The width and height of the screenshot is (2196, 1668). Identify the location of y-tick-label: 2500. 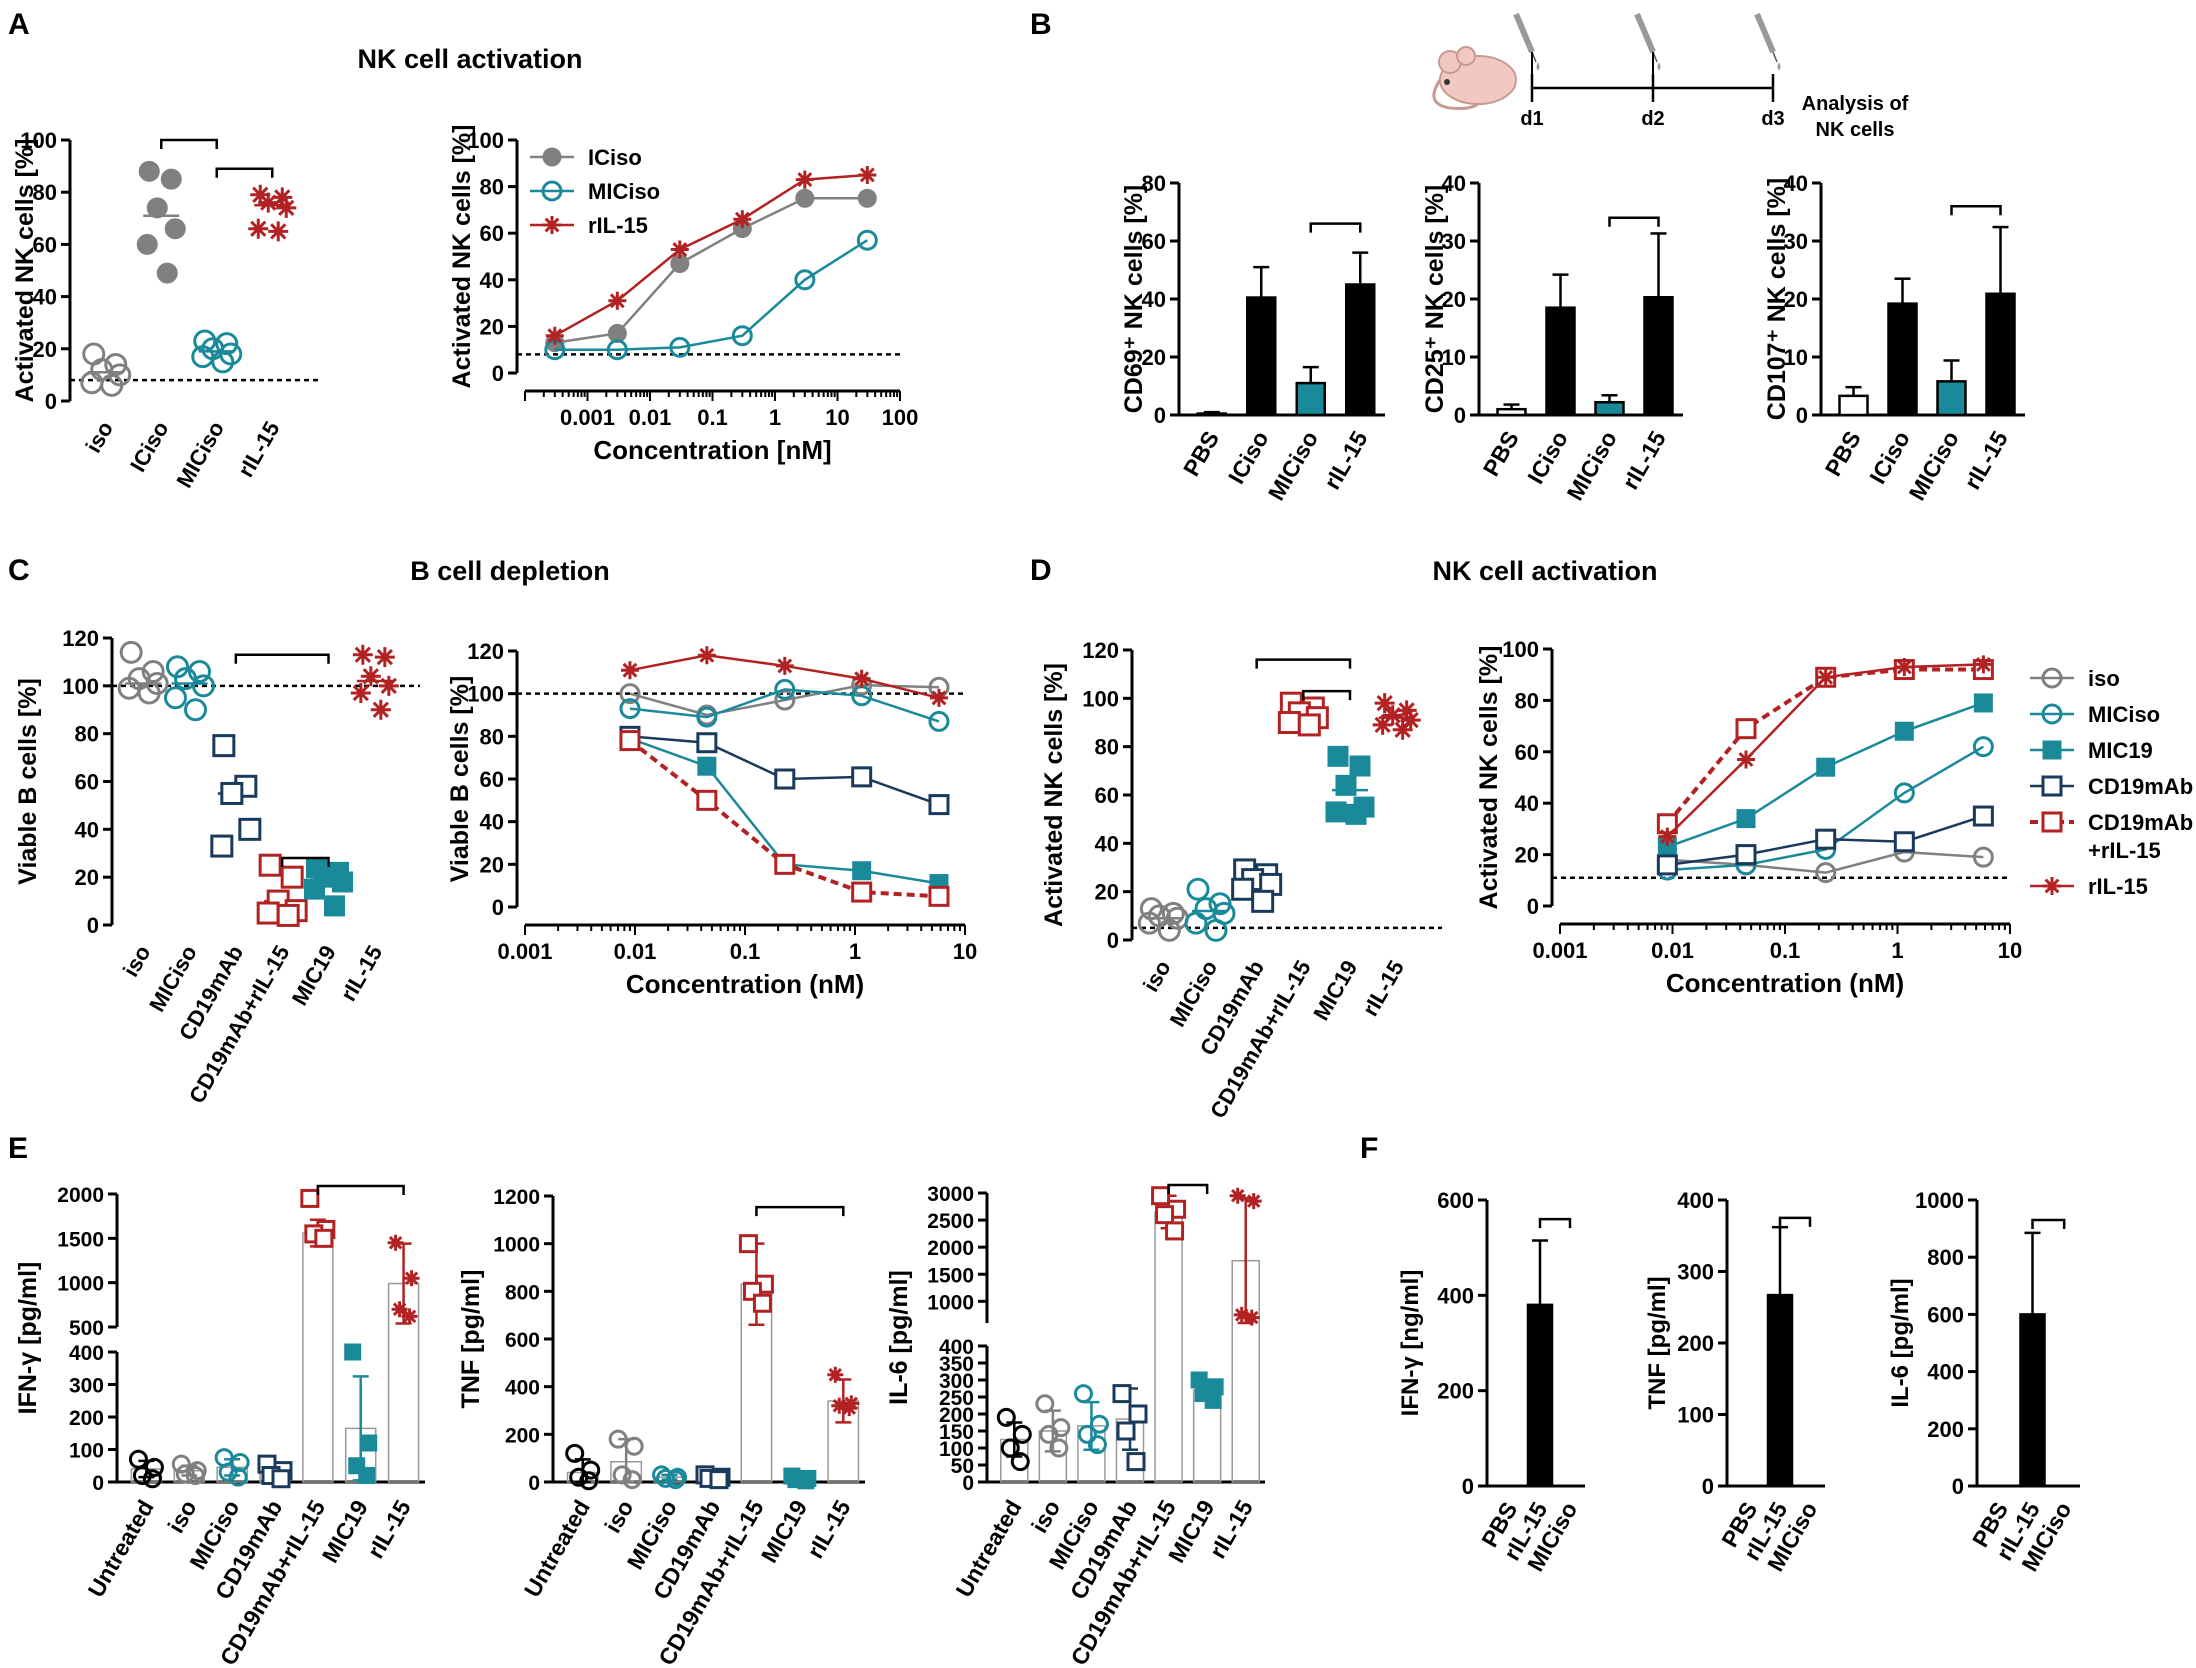
(950, 1221).